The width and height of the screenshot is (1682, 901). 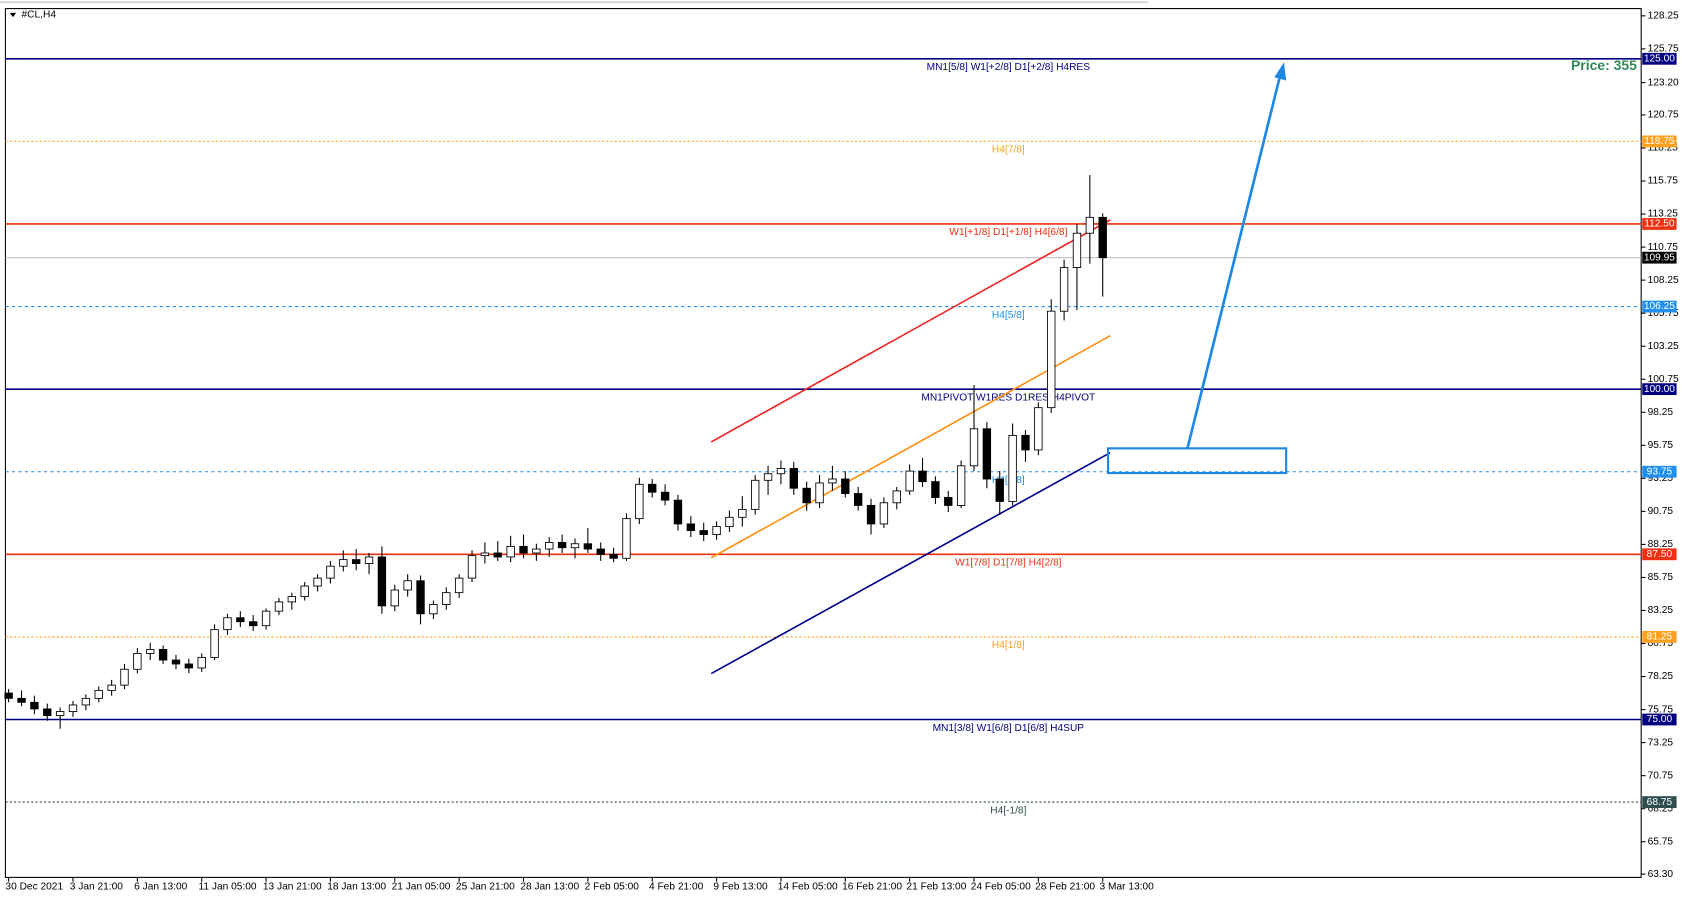 I want to click on trendline-lower, so click(x=910, y=563).